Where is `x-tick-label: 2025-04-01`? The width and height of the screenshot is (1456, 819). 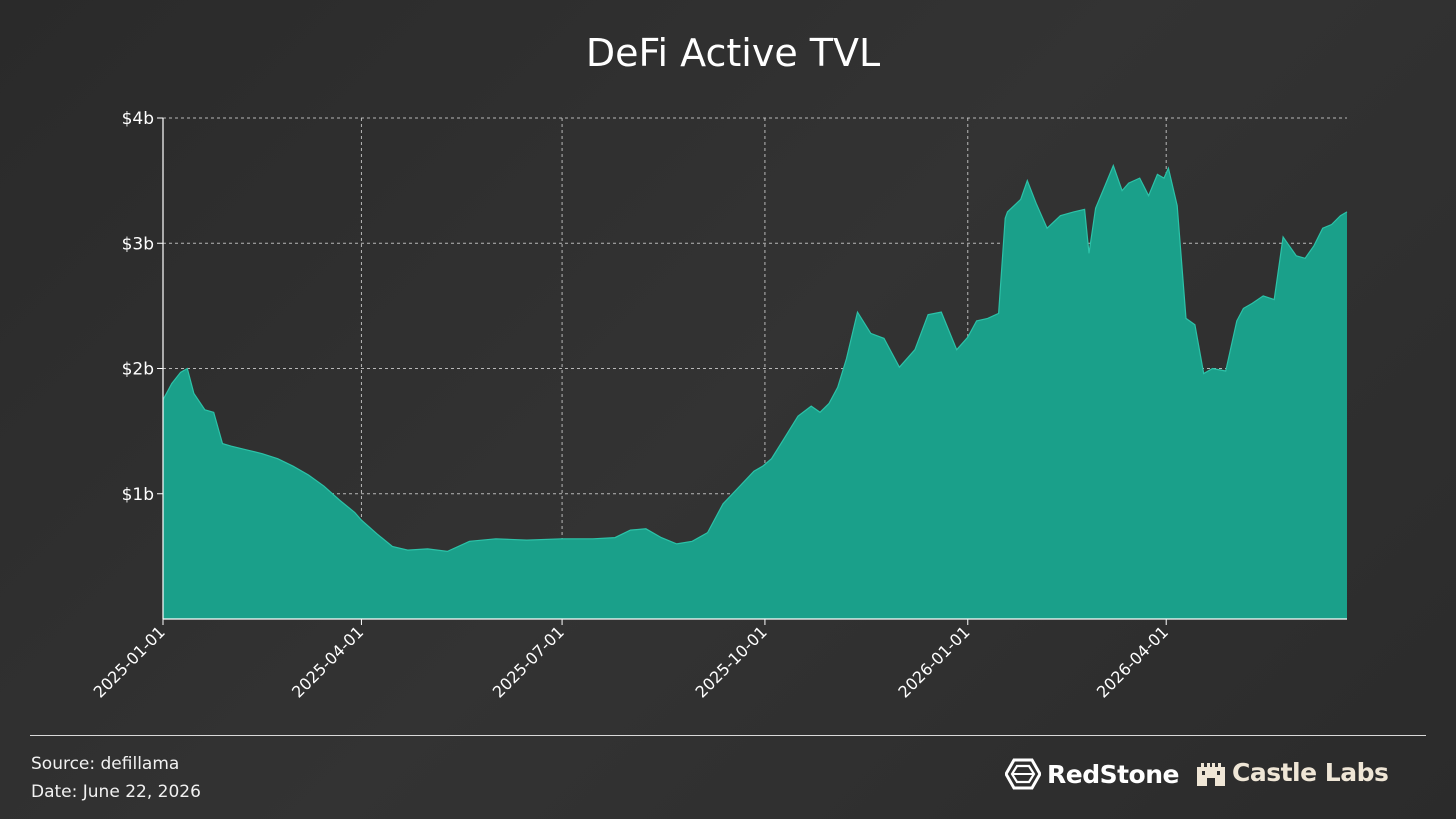 x-tick-label: 2025-04-01 is located at coordinates (327, 661).